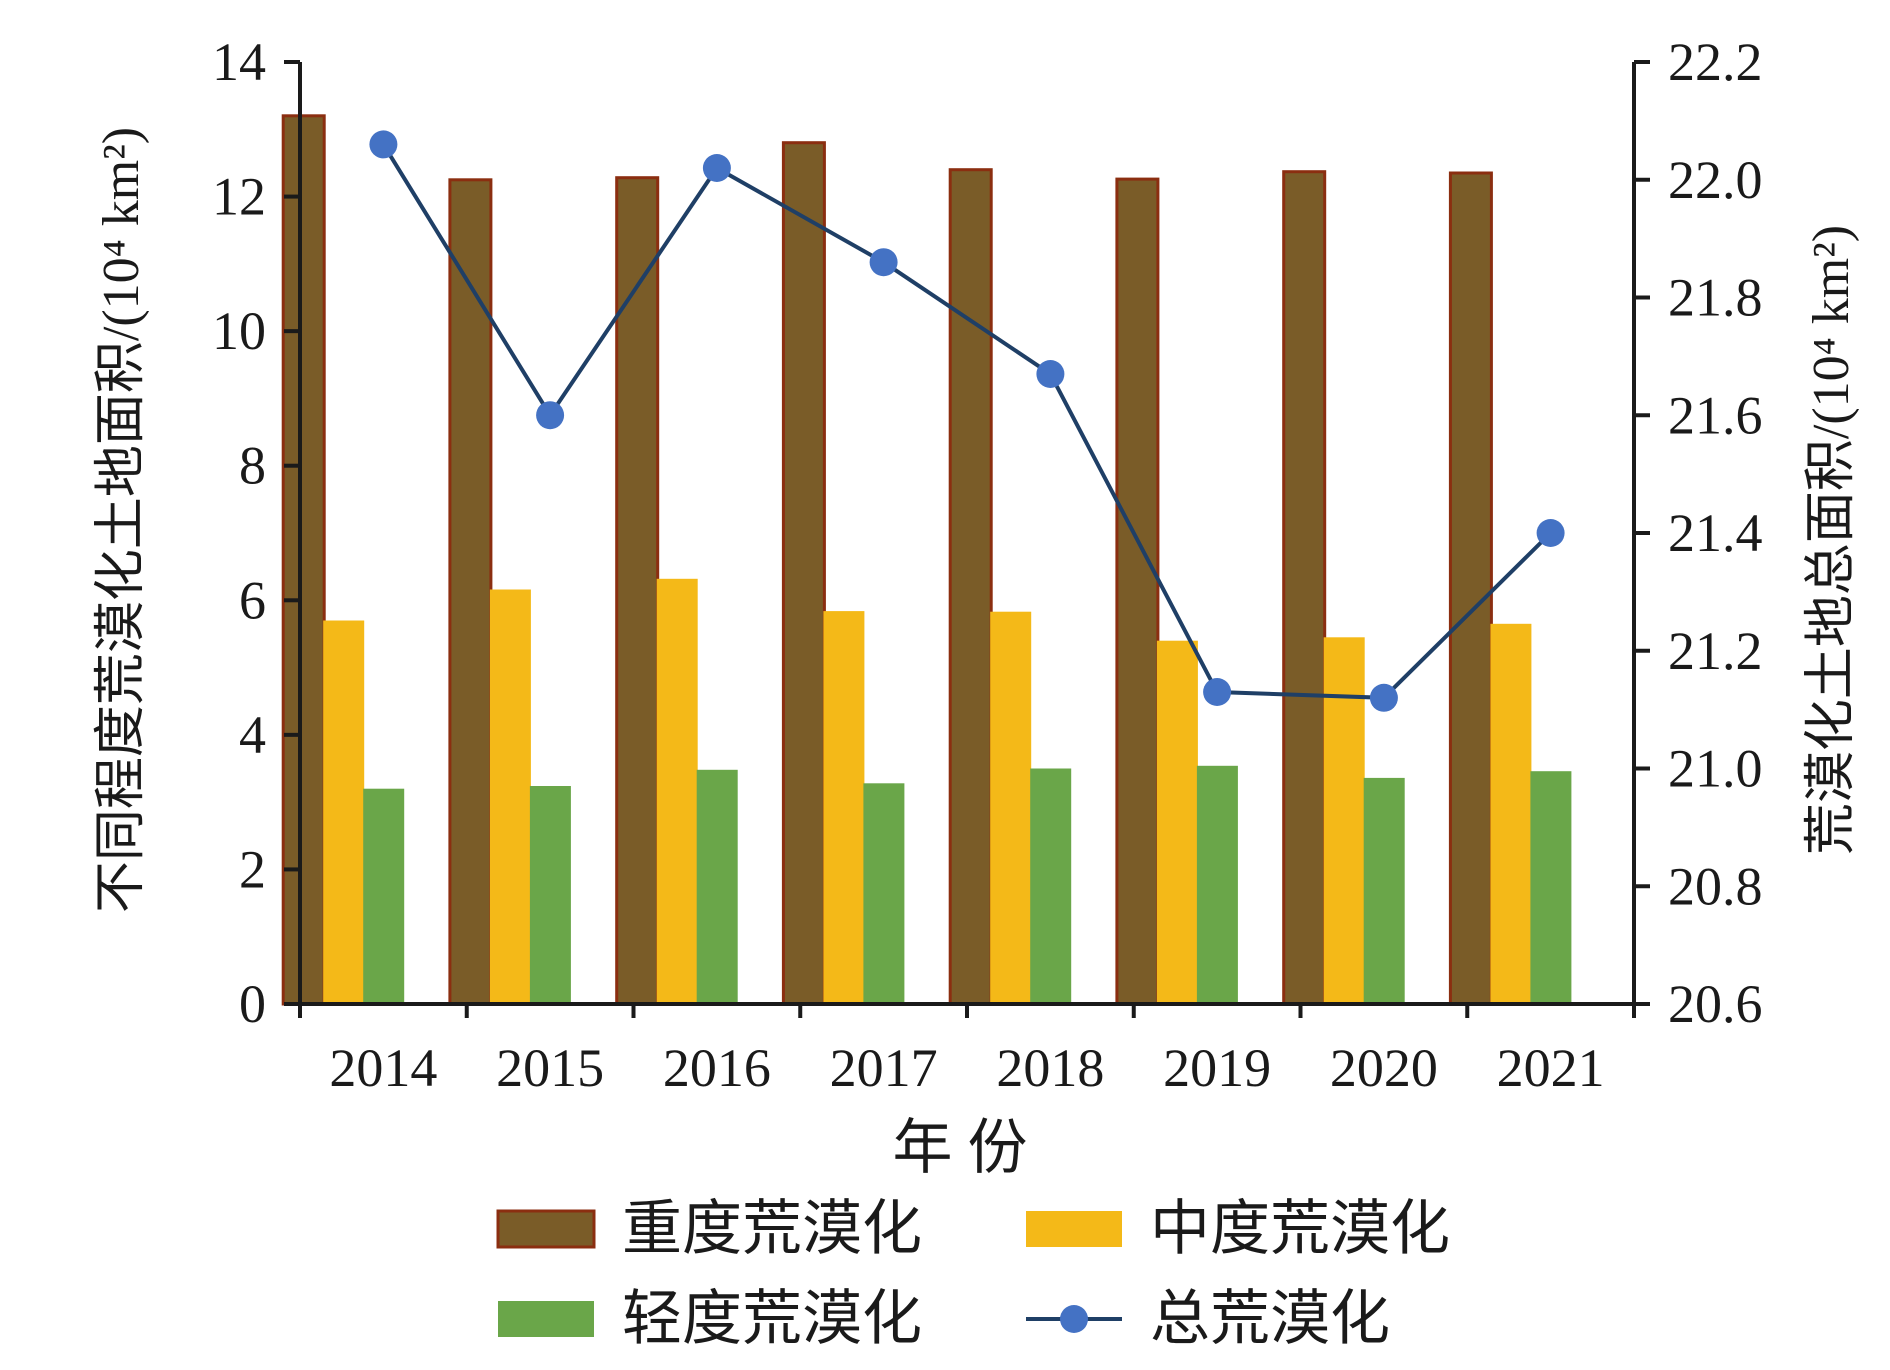  What do you see at coordinates (1550, 533) in the screenshot?
I see `point-2021` at bounding box center [1550, 533].